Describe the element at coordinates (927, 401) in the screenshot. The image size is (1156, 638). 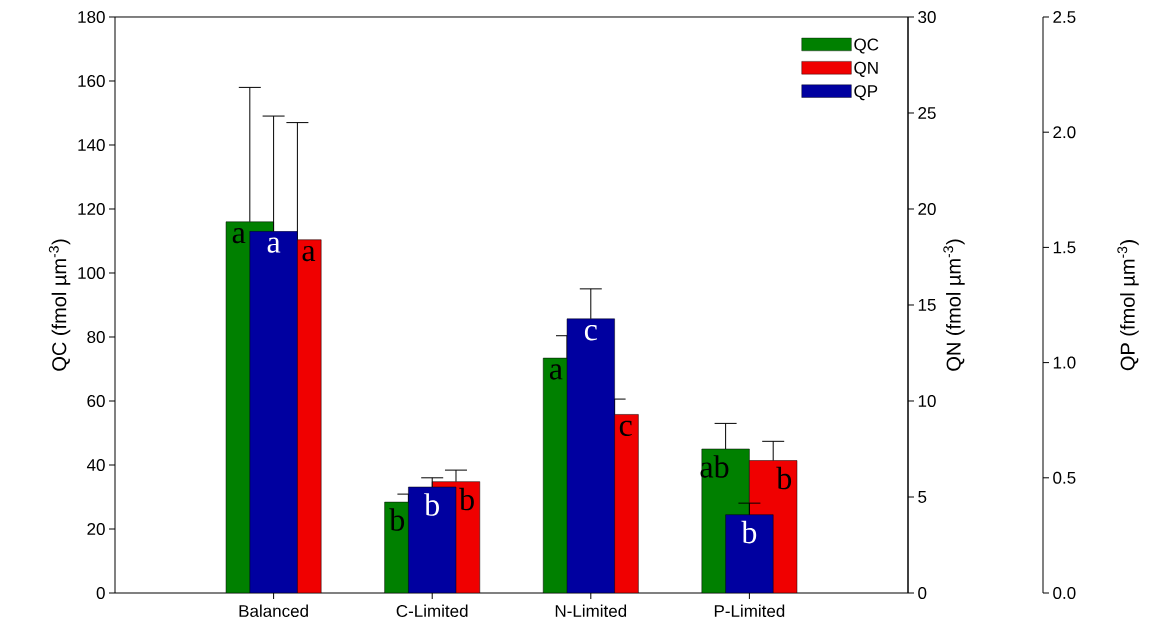
I see `y2-tick-label: 10` at that location.